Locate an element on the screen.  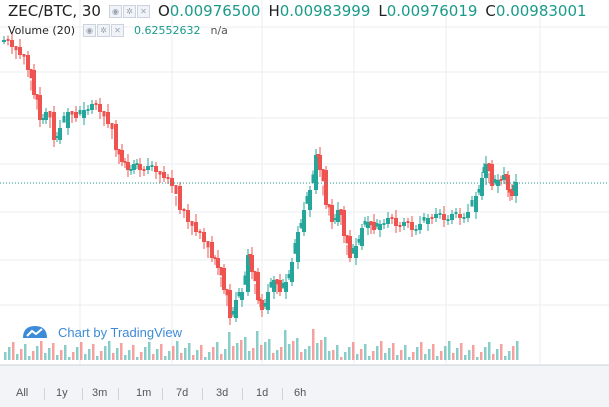
low-value: 0.00976019 is located at coordinates (432, 11).